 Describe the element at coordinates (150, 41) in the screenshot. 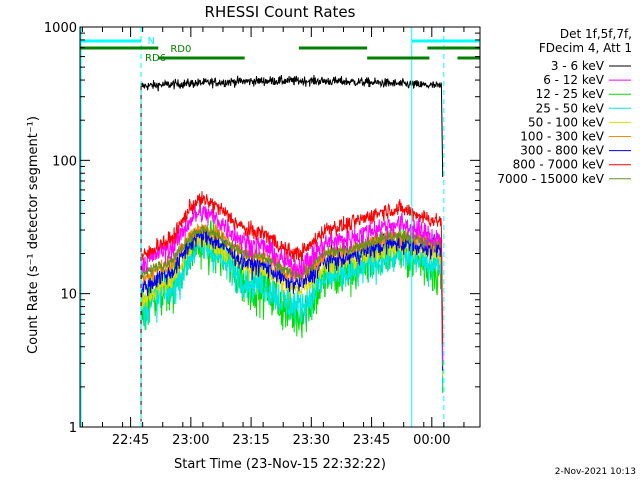

I see `night-label: N` at that location.